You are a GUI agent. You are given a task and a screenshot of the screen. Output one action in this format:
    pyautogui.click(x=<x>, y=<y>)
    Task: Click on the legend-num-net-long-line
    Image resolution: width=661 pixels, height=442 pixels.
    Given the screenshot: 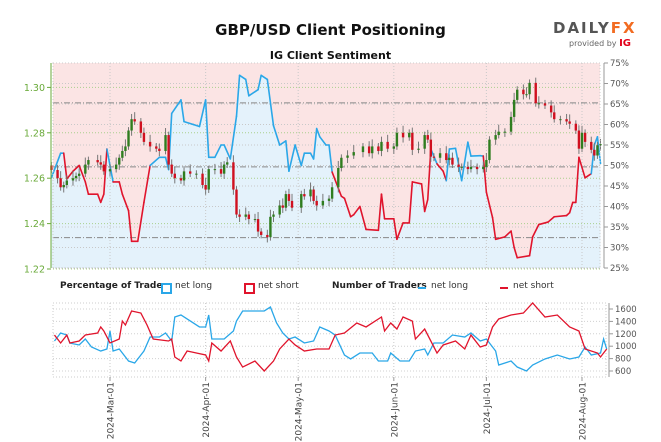 What is the action you would take?
    pyautogui.click(x=422, y=288)
    